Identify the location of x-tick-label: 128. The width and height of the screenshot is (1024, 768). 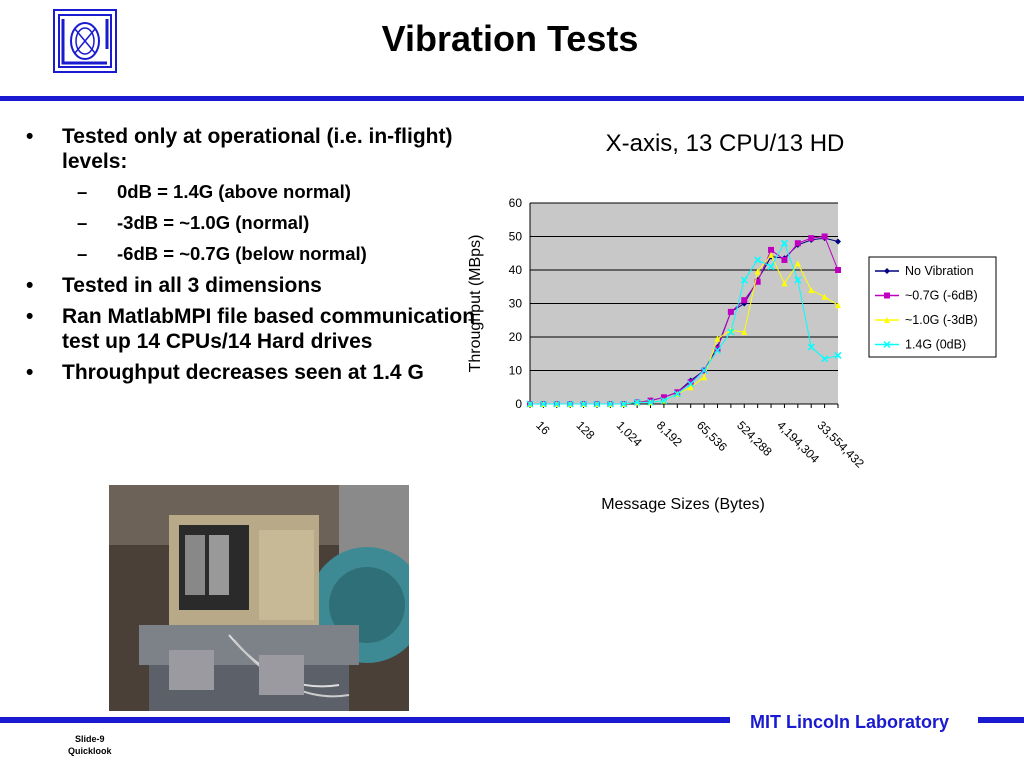
(585, 430).